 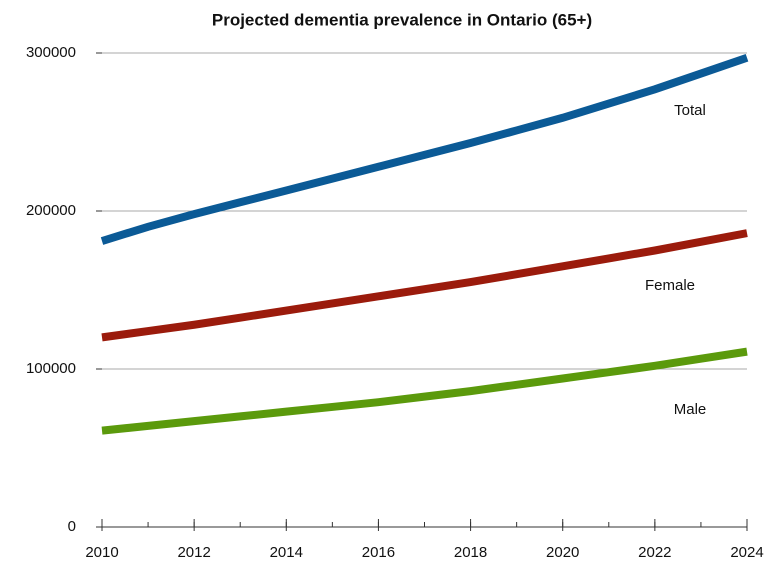 I want to click on x-tick-label: 2020, so click(x=562, y=552).